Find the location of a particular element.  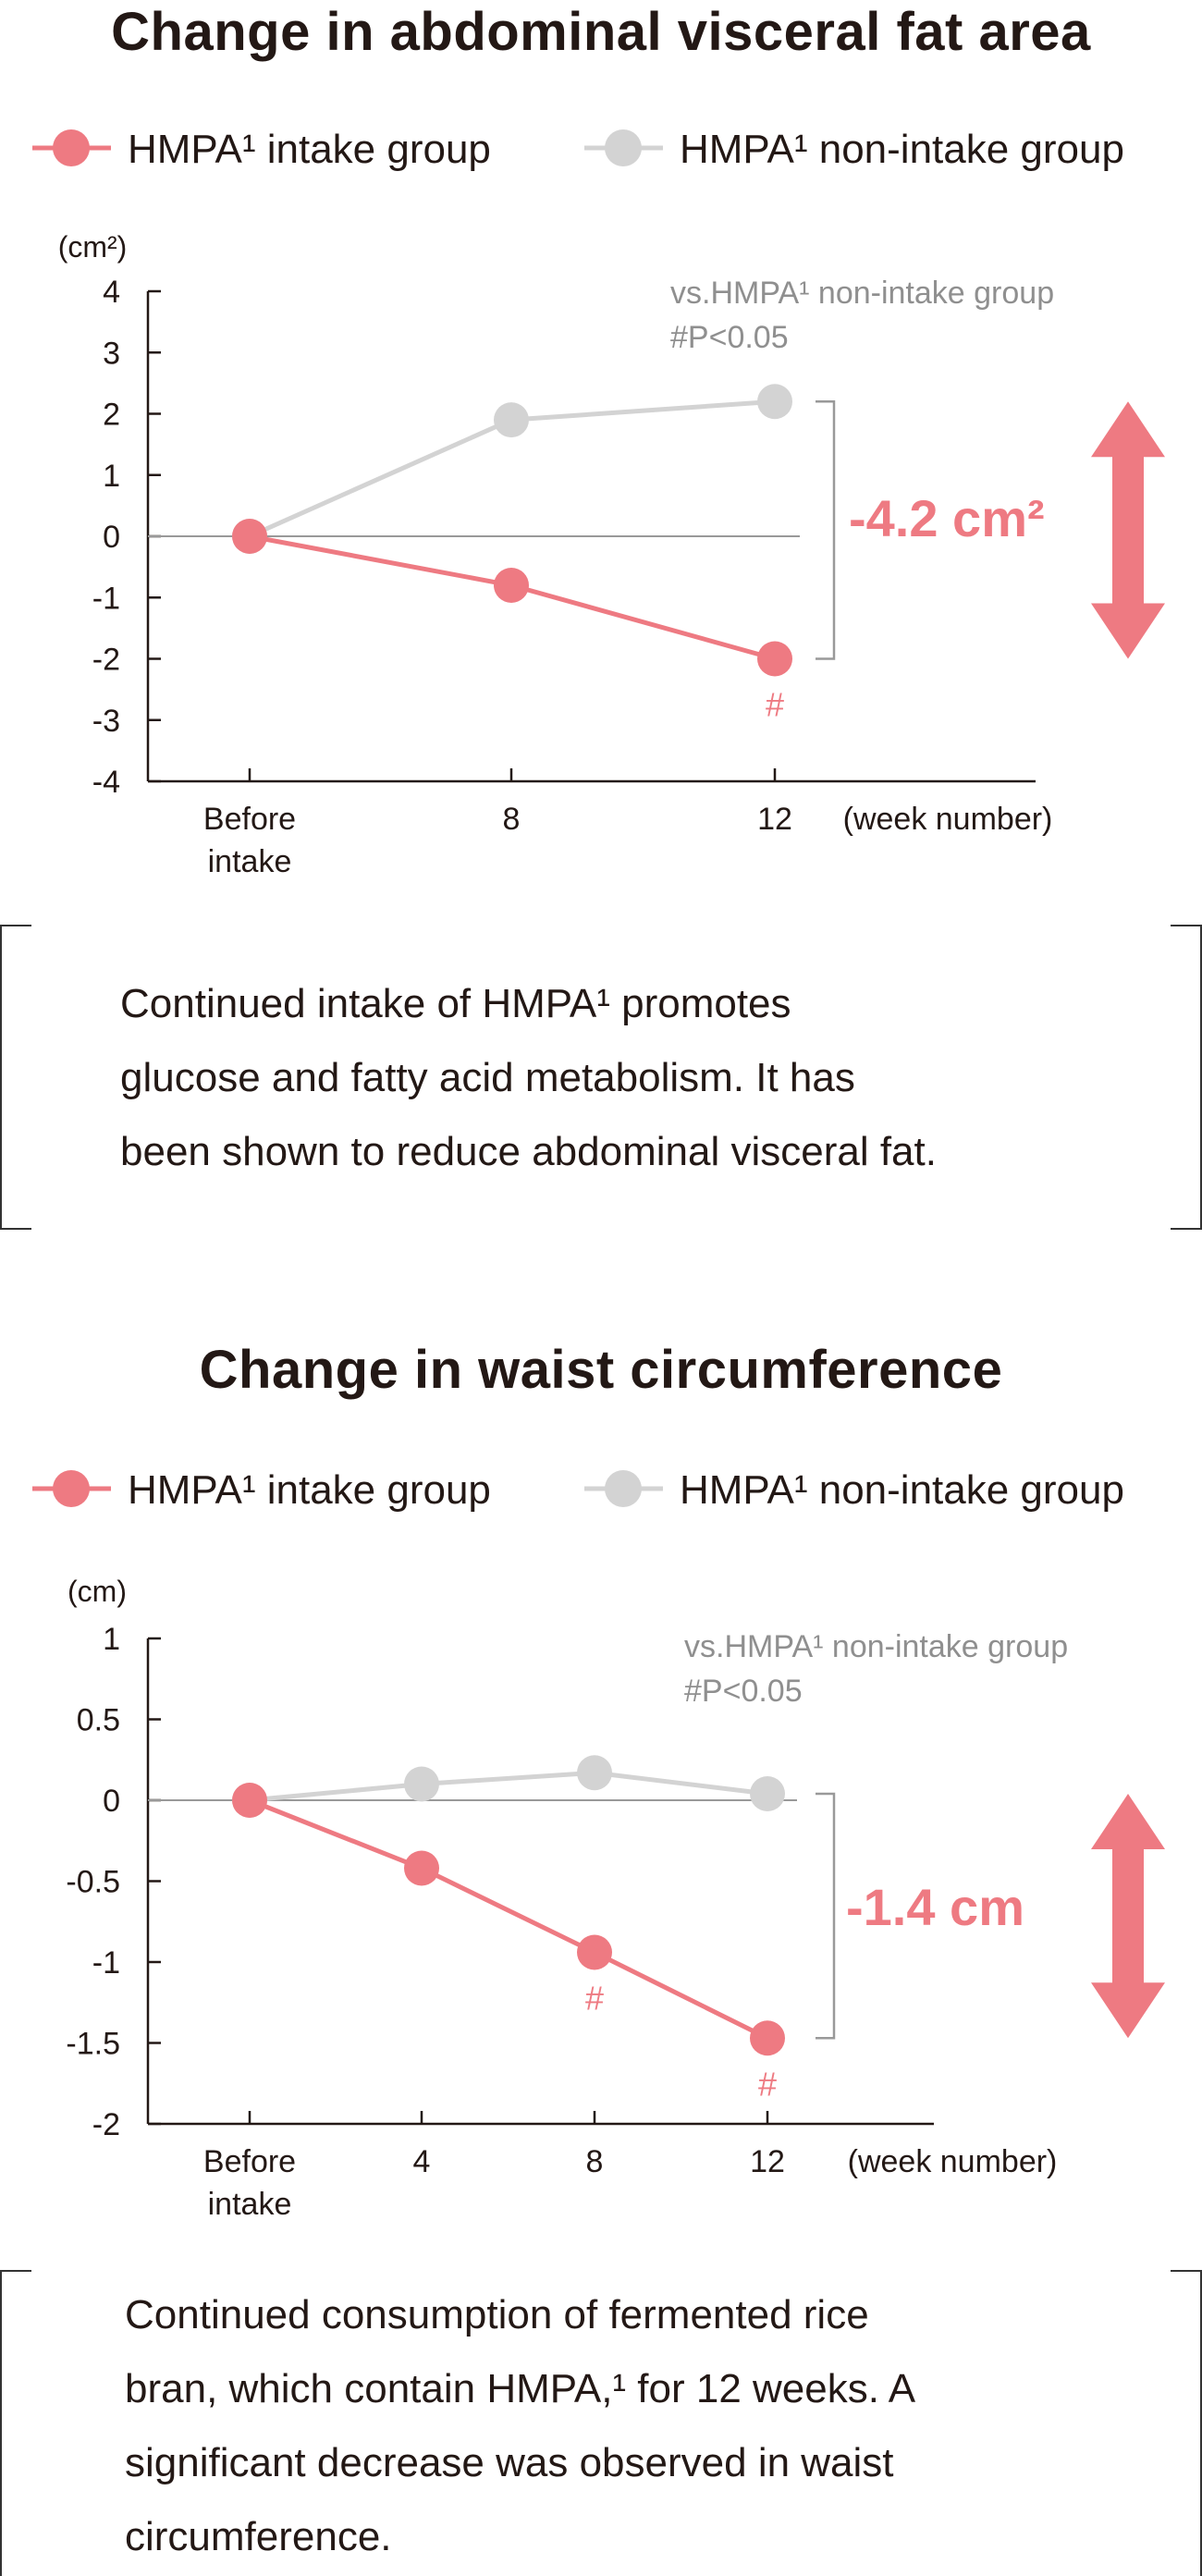

y-tick-label: -0.5 is located at coordinates (93, 1882).